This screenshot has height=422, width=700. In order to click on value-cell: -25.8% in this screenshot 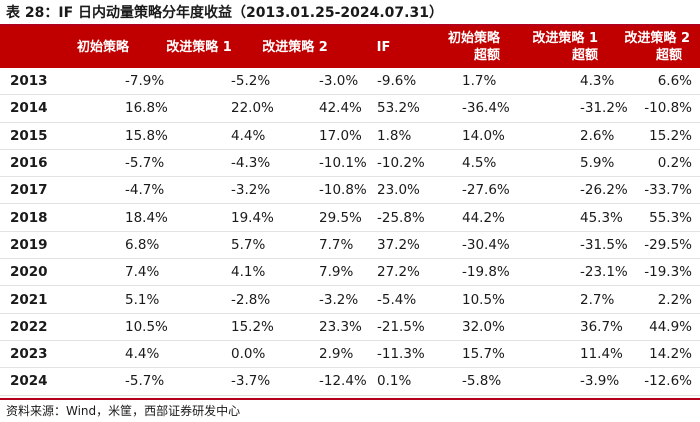, I will do `click(384, 217)`.